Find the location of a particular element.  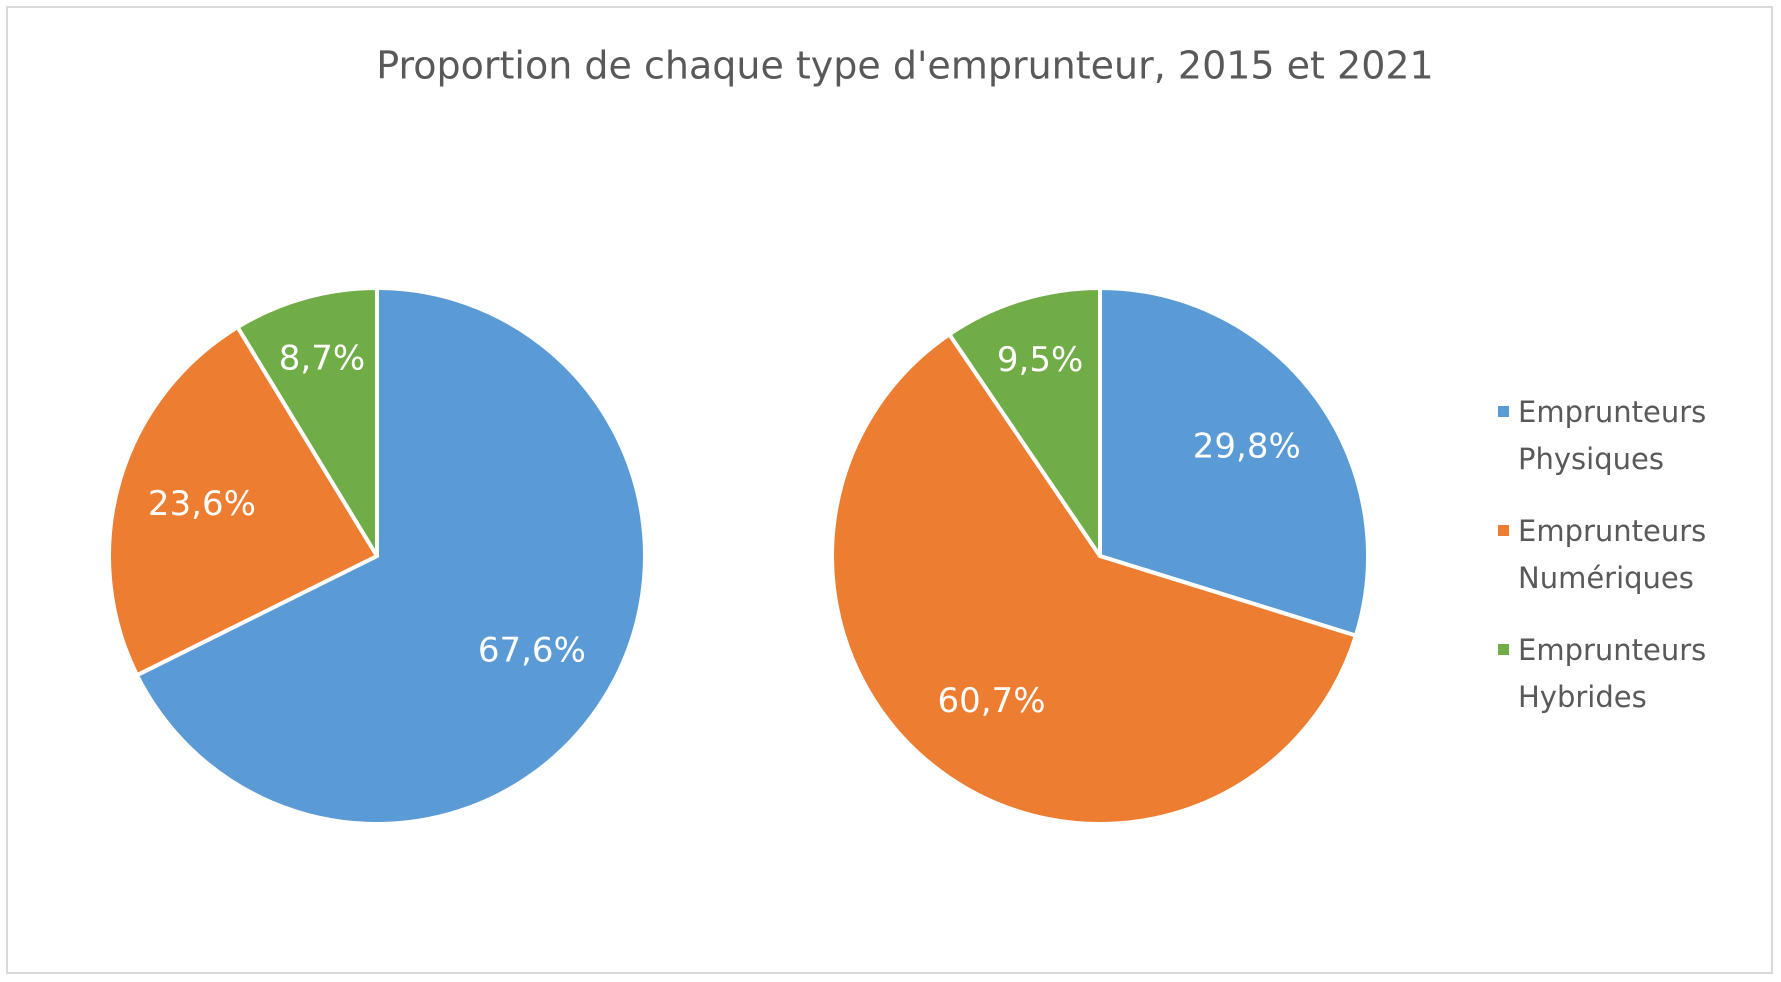

legend-item: Emprunteurs Numériques is located at coordinates (1628, 555).